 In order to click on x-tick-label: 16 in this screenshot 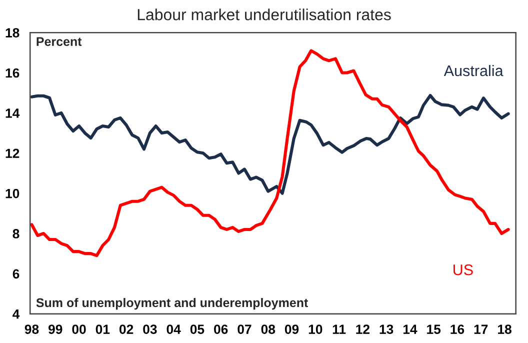, I will do `click(457, 329)`.